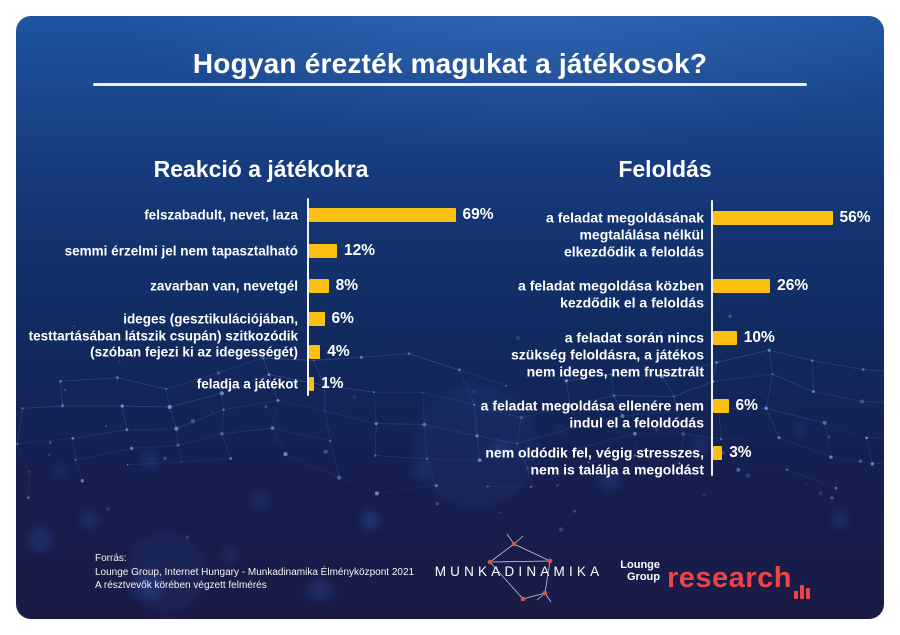 This screenshot has width=900, height=635. What do you see at coordinates (342, 250) in the screenshot?
I see `bar-group: 12%` at bounding box center [342, 250].